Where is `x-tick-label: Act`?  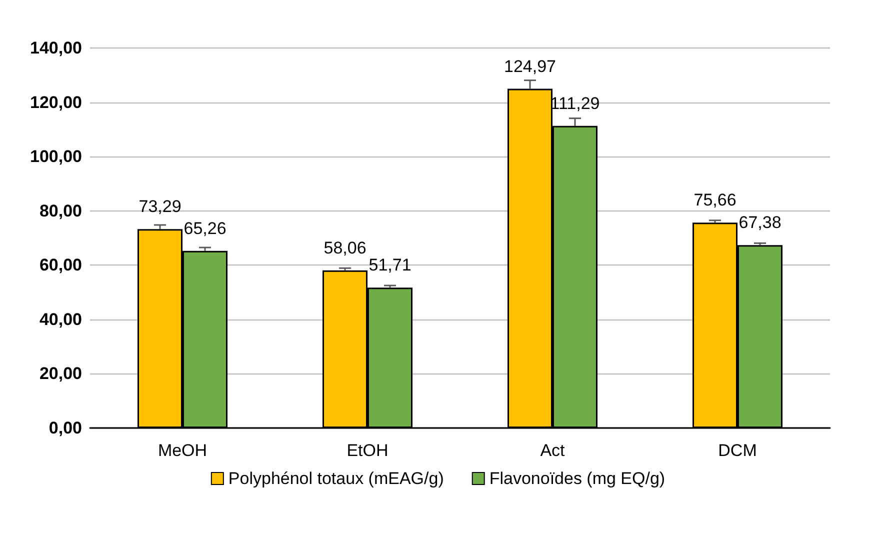
x-tick-label: Act is located at coordinates (553, 450).